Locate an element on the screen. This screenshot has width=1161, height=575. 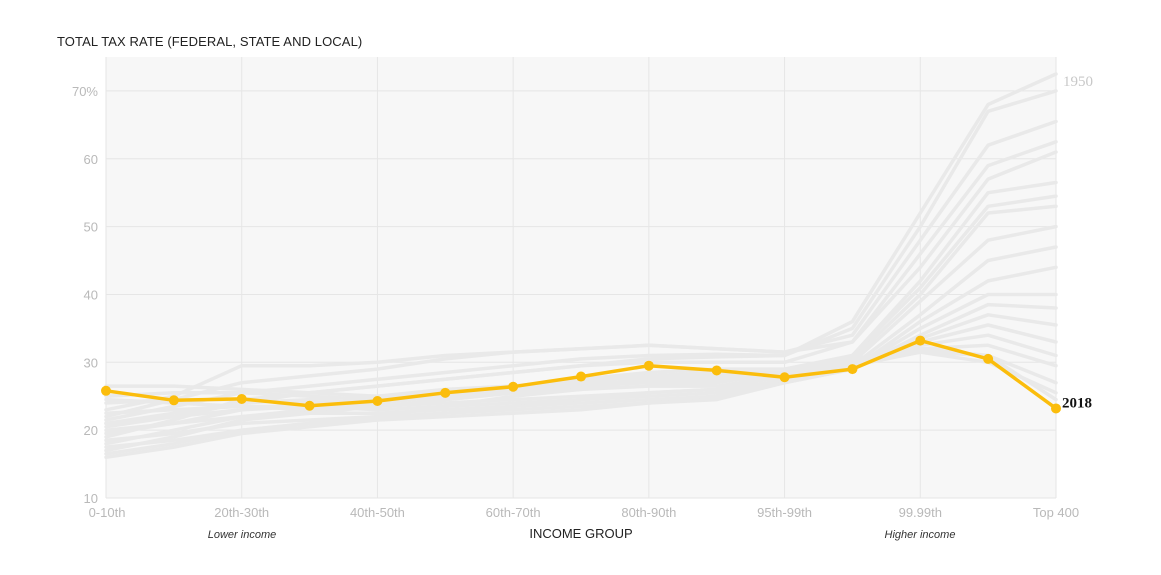
x-tick-label: 95th-99th is located at coordinates (784, 512).